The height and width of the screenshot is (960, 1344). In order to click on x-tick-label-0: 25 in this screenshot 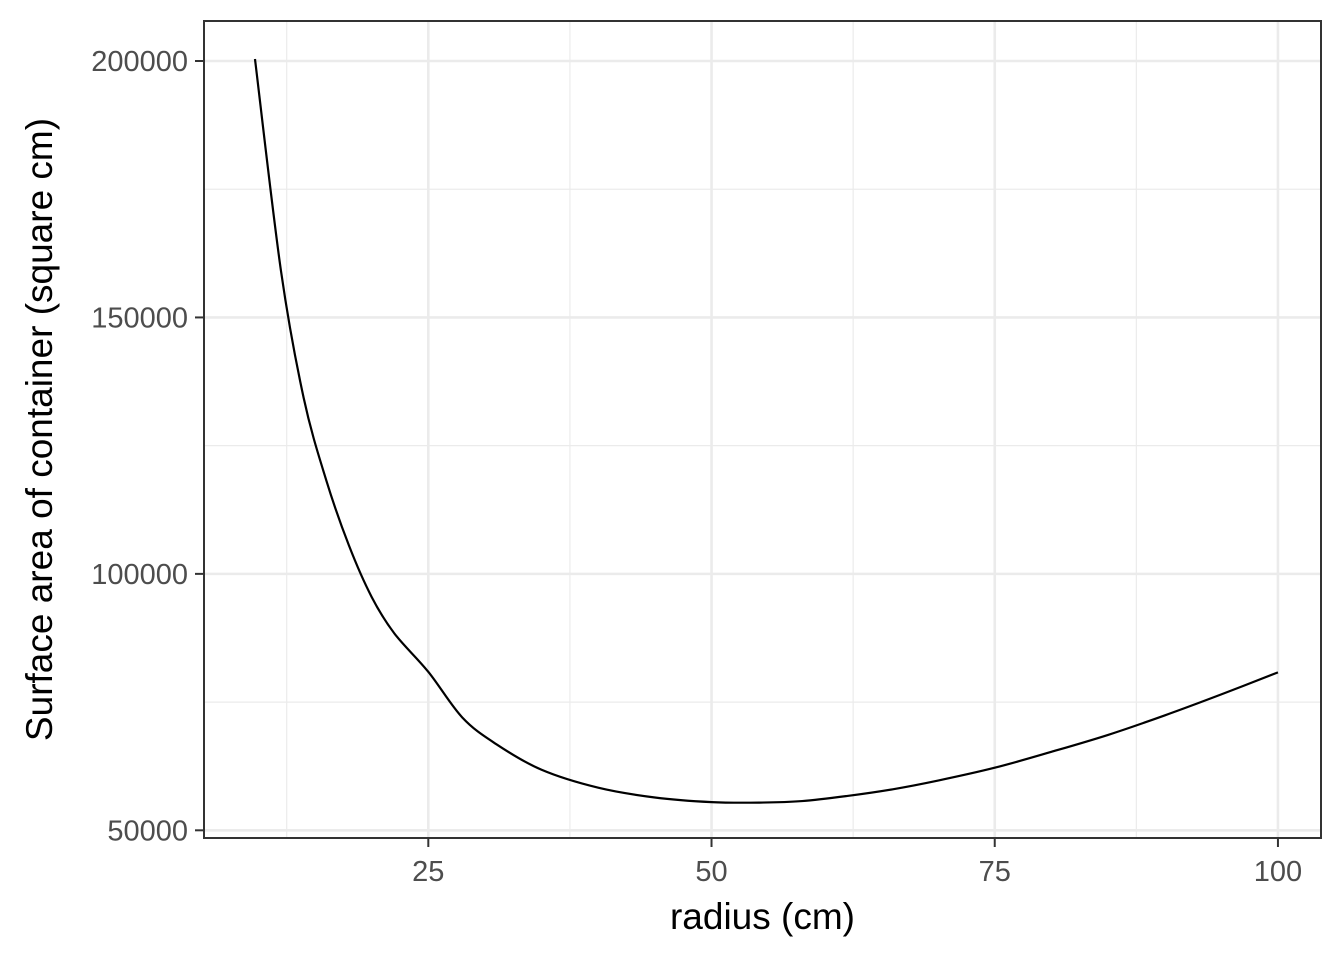, I will do `click(428, 872)`.